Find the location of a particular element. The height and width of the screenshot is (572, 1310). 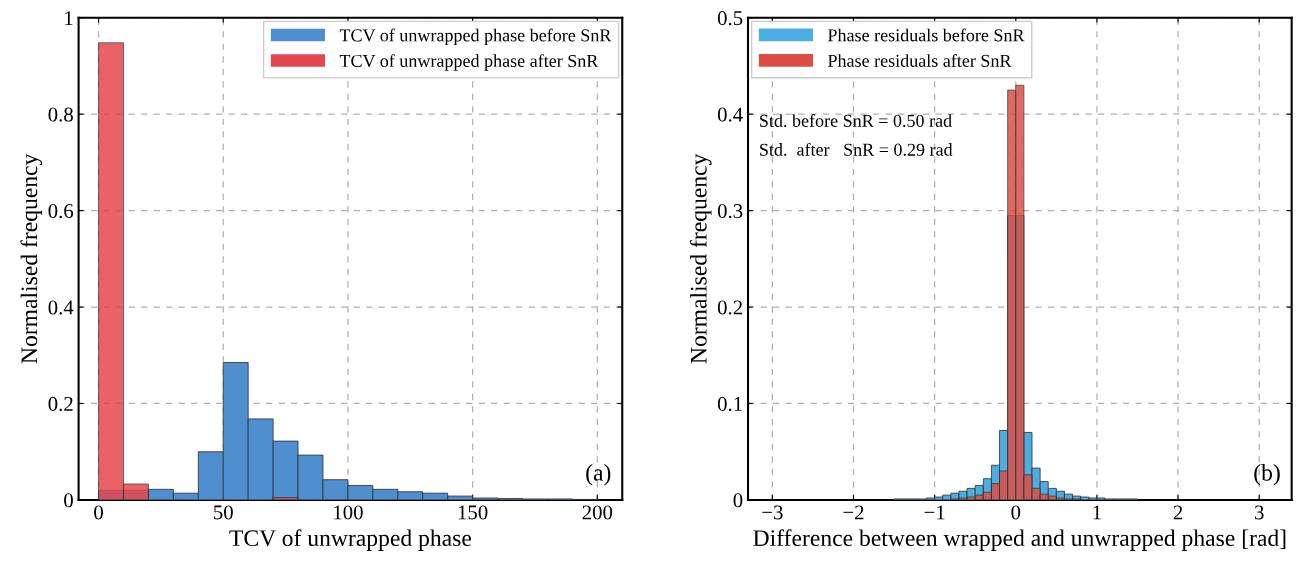

legend-label: TCV of unwrapped phase after SnR is located at coordinates (469, 62).